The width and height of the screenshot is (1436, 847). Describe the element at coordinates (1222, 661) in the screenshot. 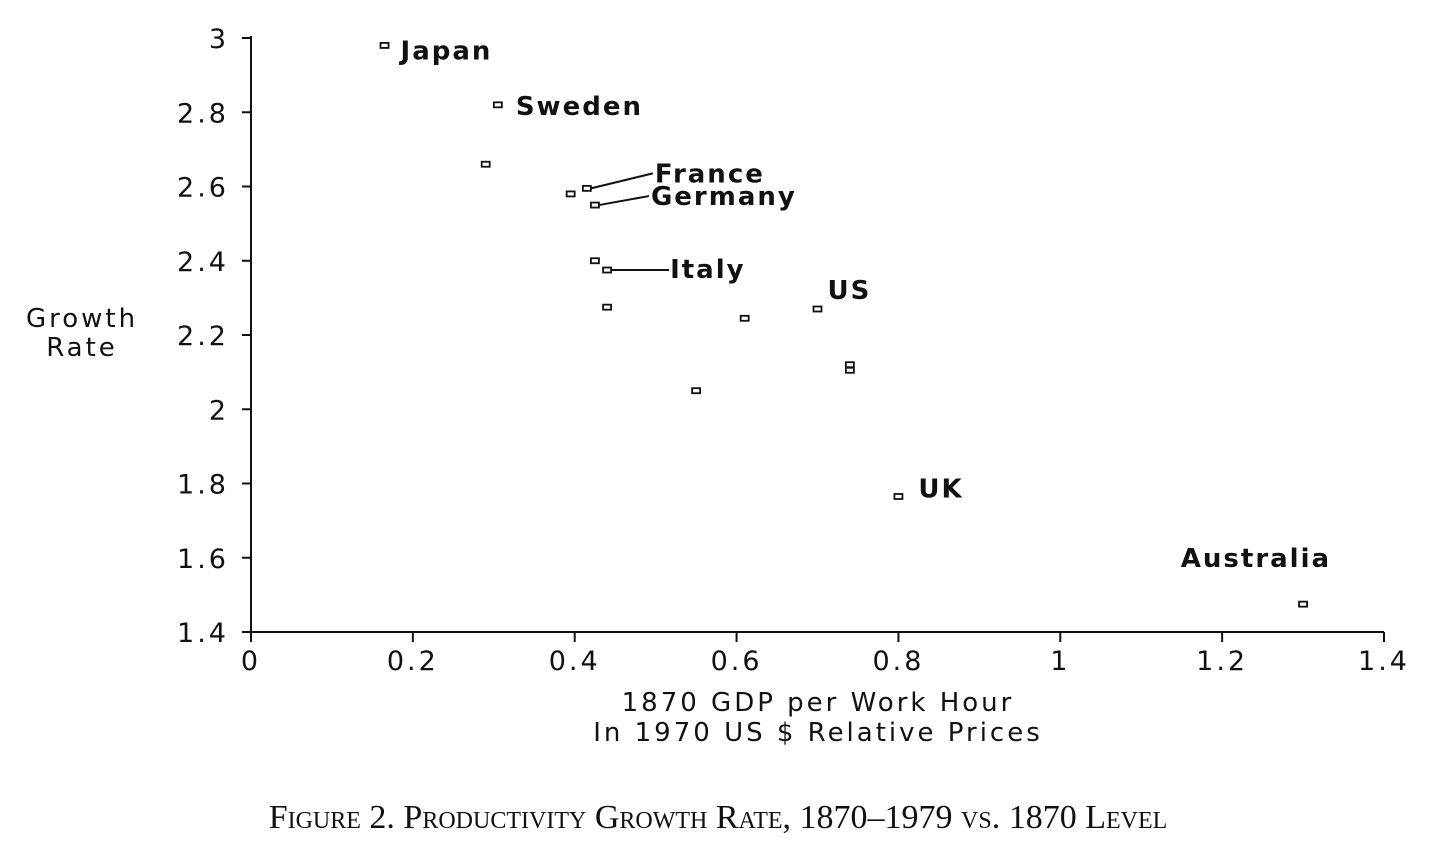

I see `x-tick-label: 1.2` at that location.